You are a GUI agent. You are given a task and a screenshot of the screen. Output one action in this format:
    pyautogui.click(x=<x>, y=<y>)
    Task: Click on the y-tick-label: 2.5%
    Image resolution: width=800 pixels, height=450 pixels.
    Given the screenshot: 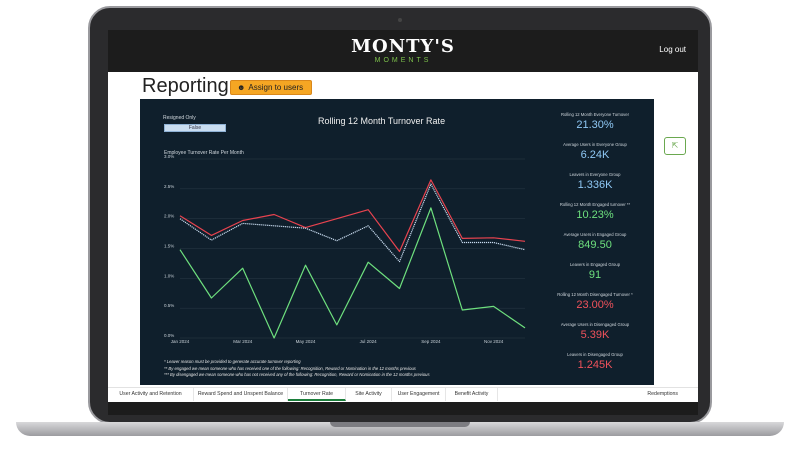 What is the action you would take?
    pyautogui.click(x=169, y=186)
    